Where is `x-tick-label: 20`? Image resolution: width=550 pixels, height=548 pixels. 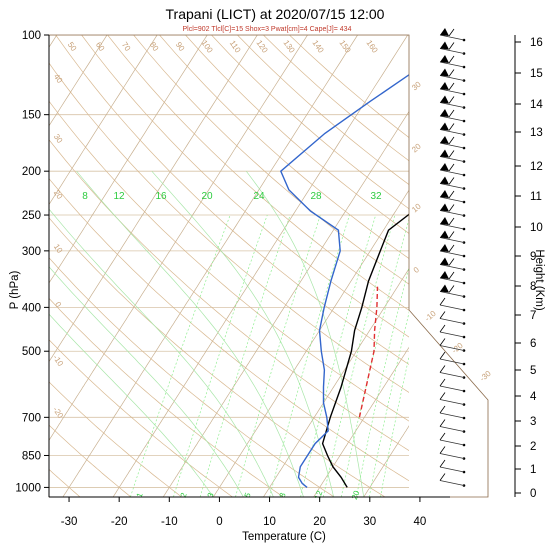
x-tick-label: 20 is located at coordinates (319, 522).